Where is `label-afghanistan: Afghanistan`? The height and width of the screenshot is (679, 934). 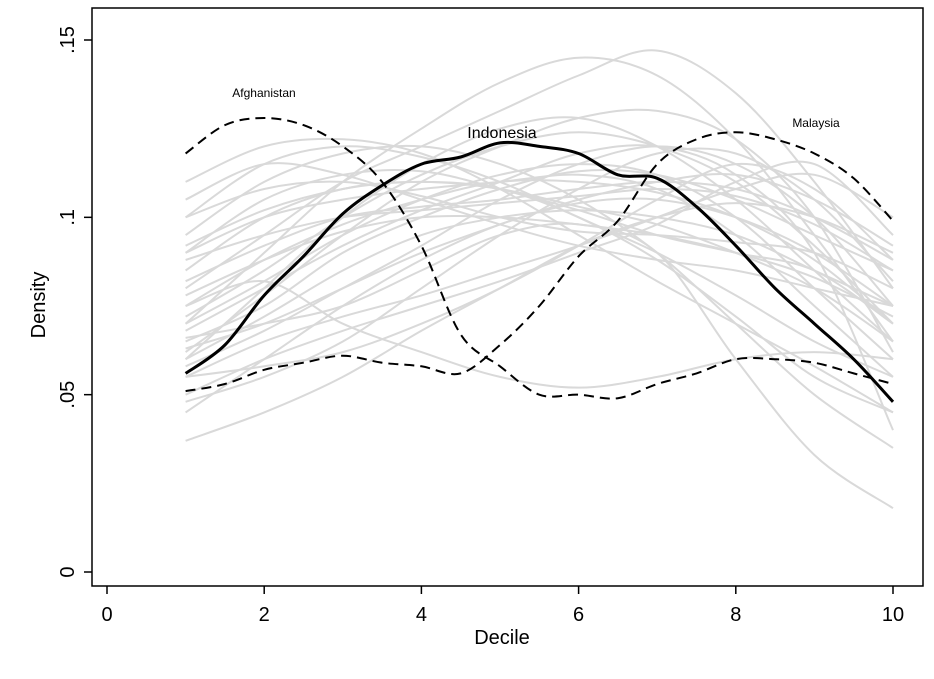
label-afghanistan: Afghanistan is located at coordinates (263, 93).